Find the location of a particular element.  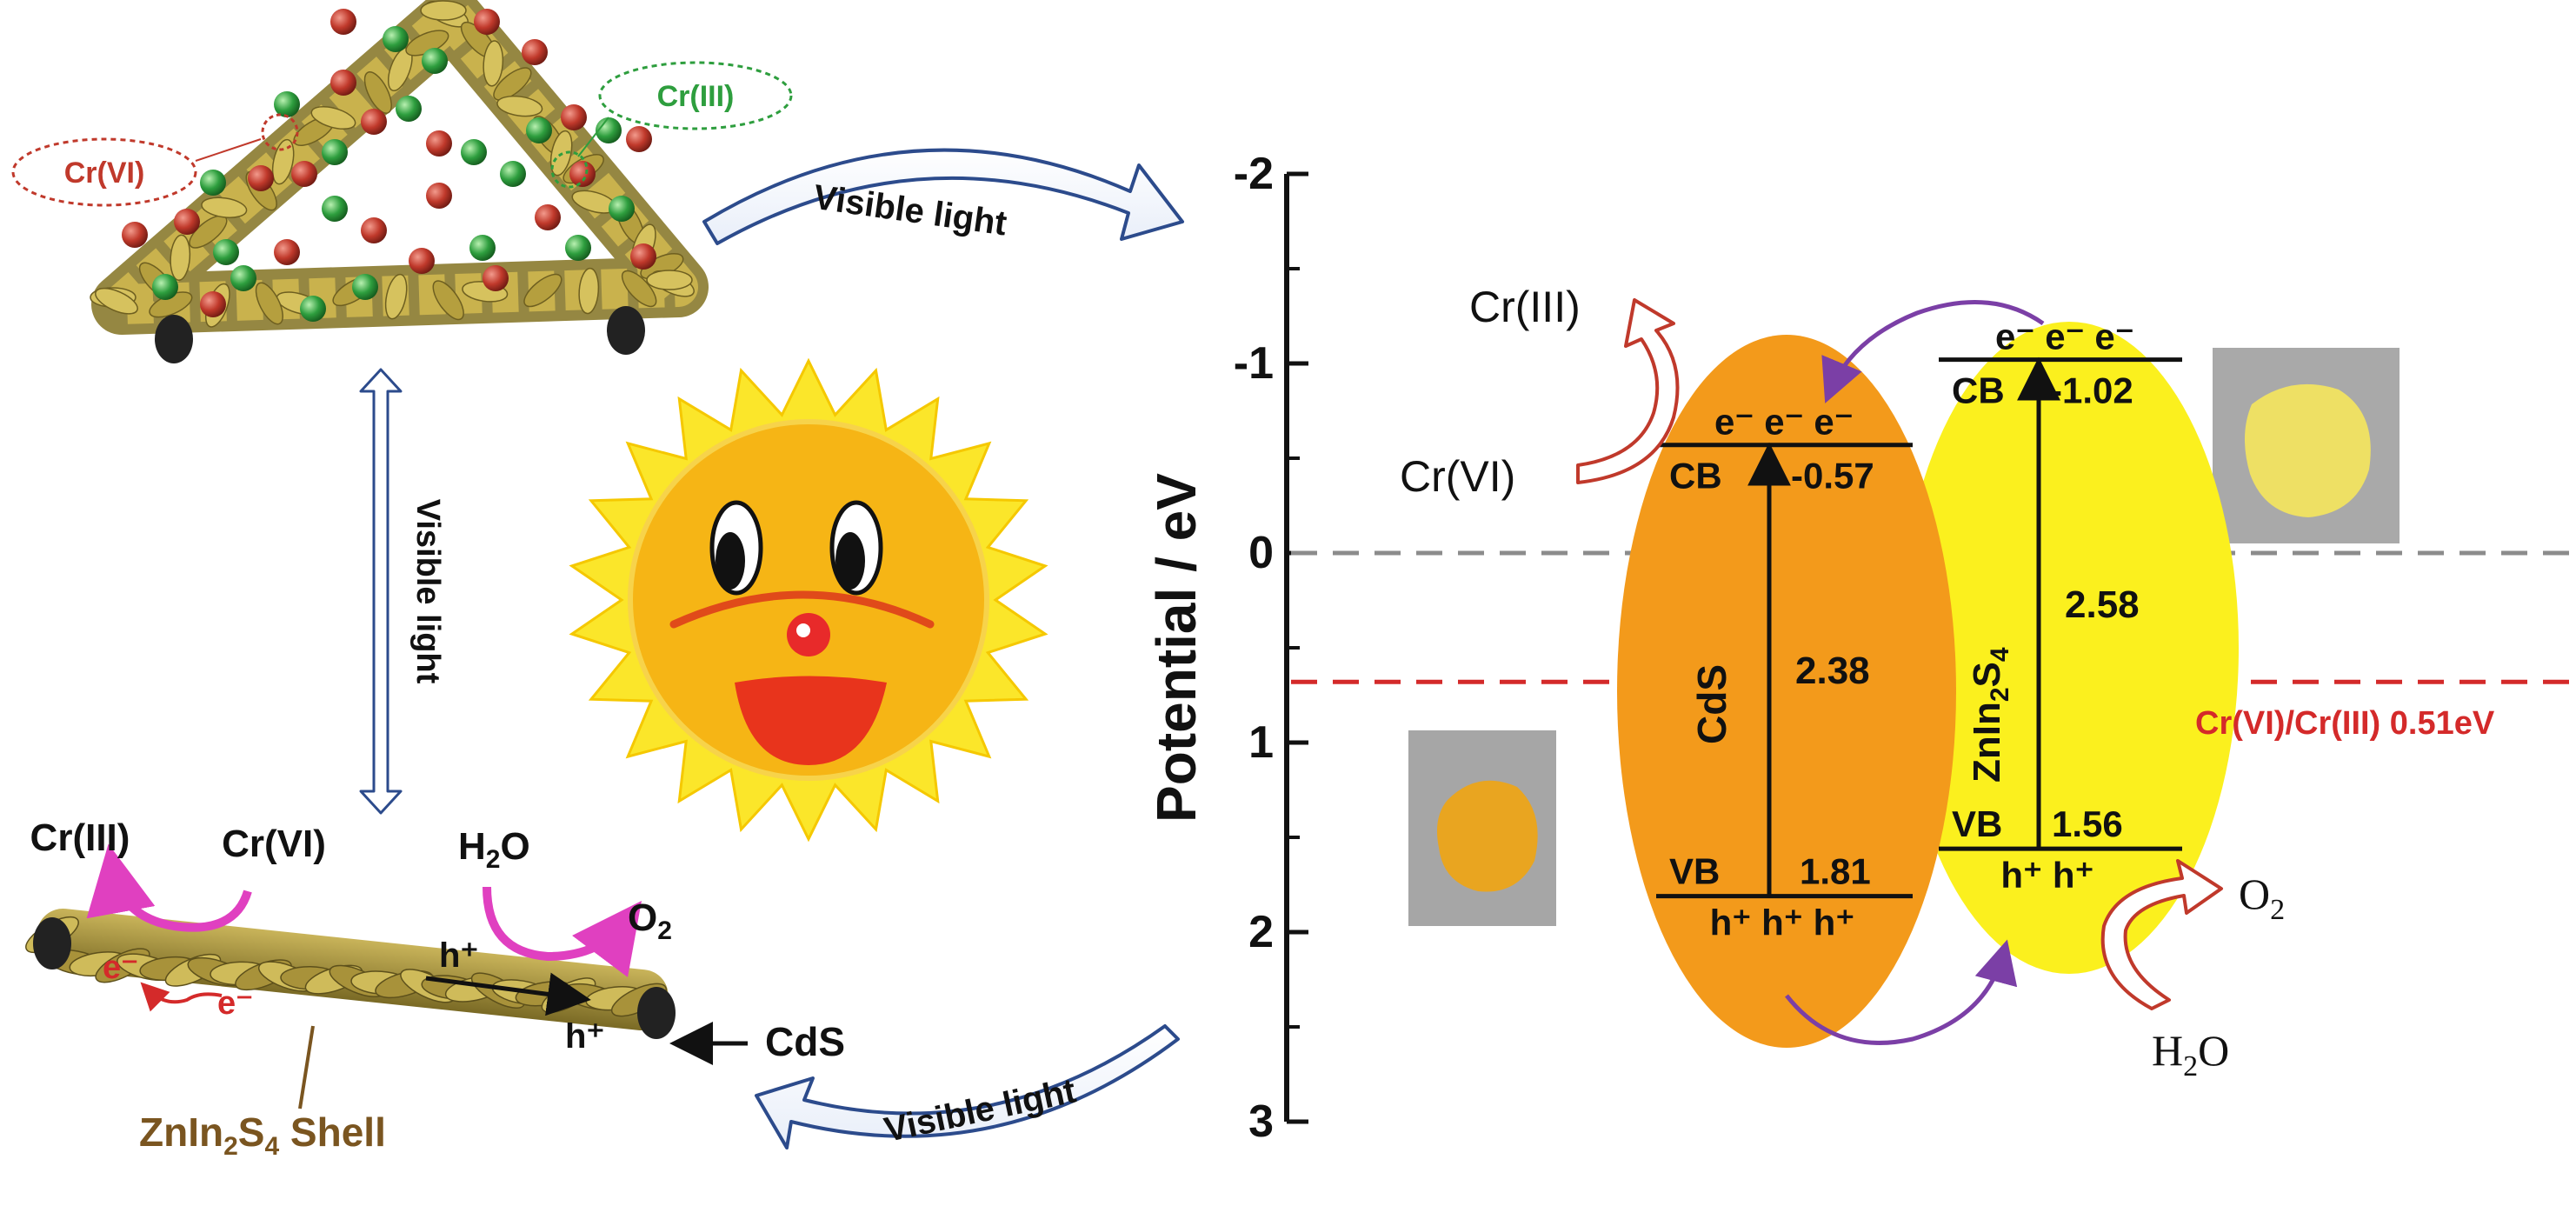

cr-ions is located at coordinates (389, 165).